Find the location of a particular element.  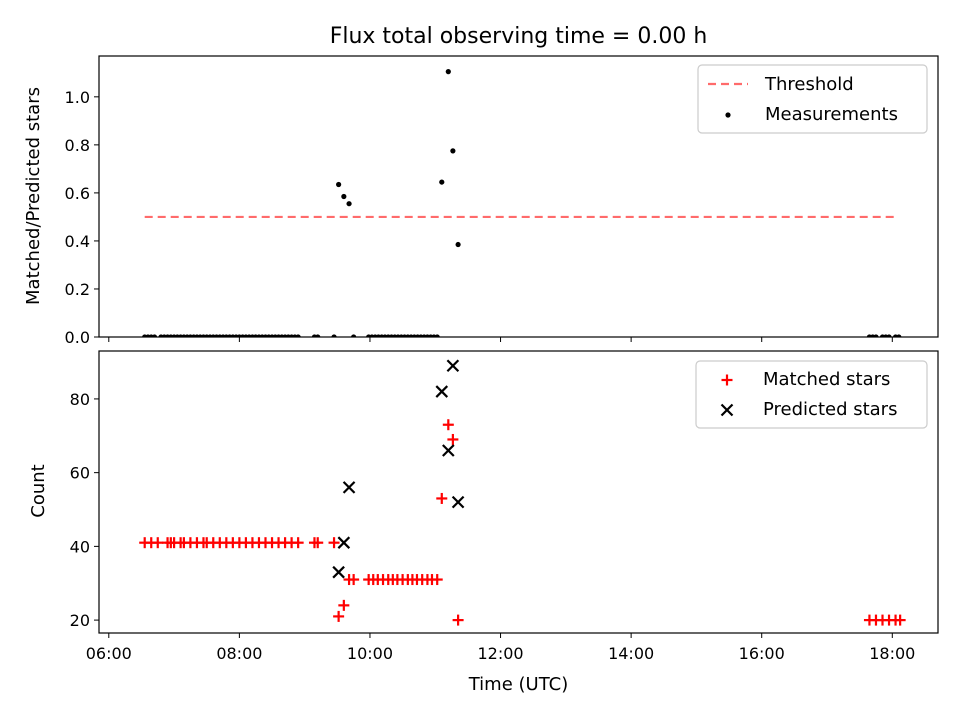

threshold-legend-label: Threshold is located at coordinates (809, 84).